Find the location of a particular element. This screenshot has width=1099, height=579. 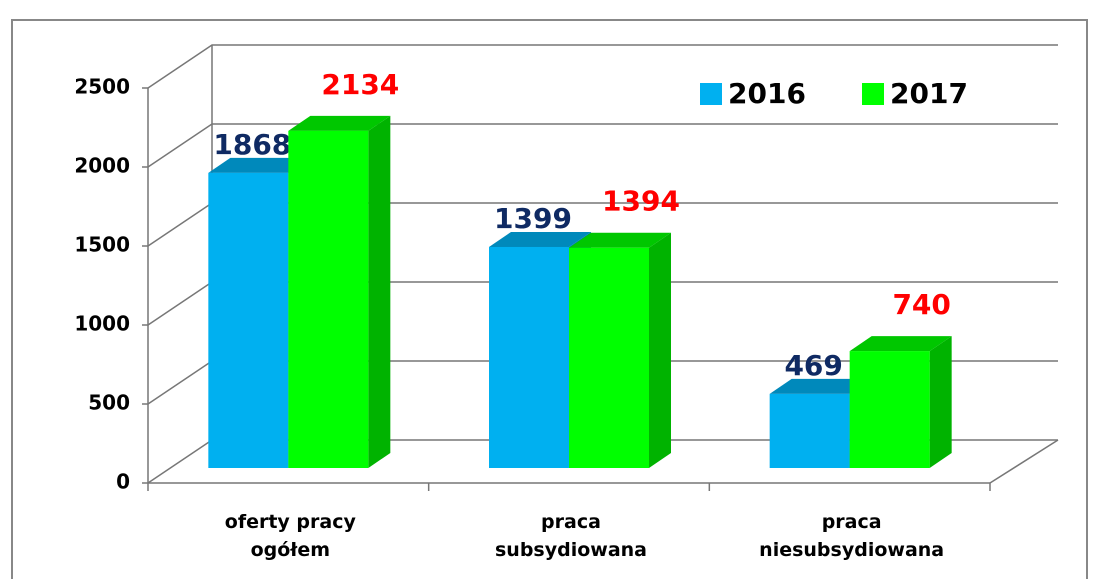

y-tick-label: 2500 is located at coordinates (102, 87).